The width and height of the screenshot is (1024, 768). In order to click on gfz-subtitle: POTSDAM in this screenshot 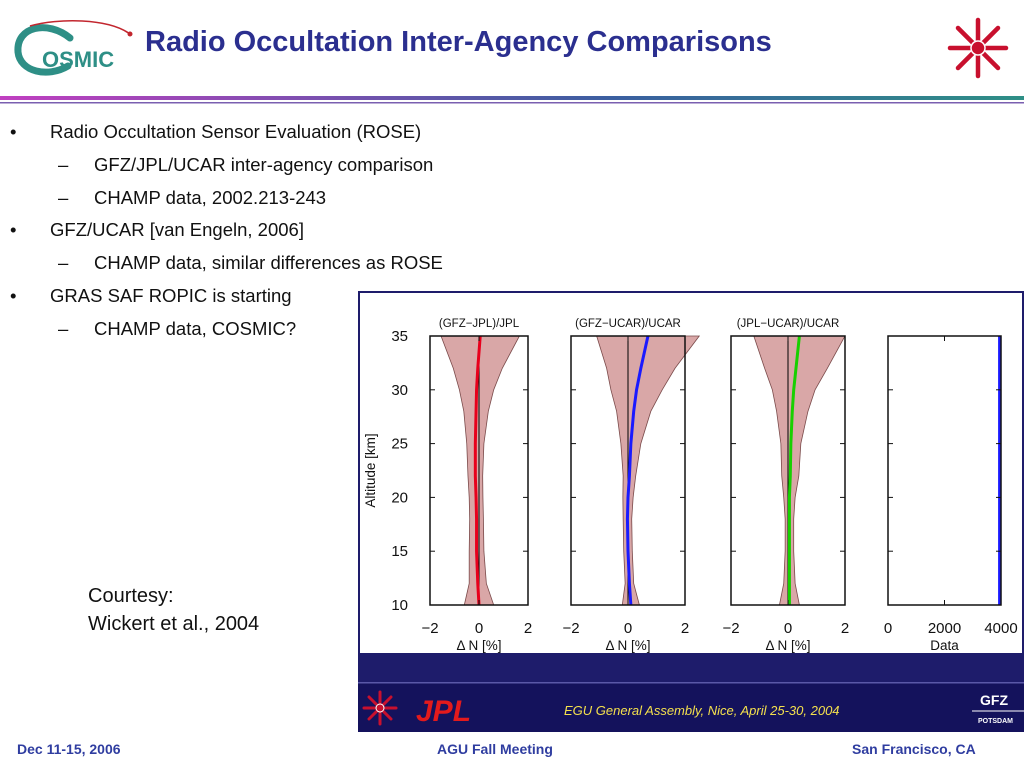, I will do `click(995, 721)`.